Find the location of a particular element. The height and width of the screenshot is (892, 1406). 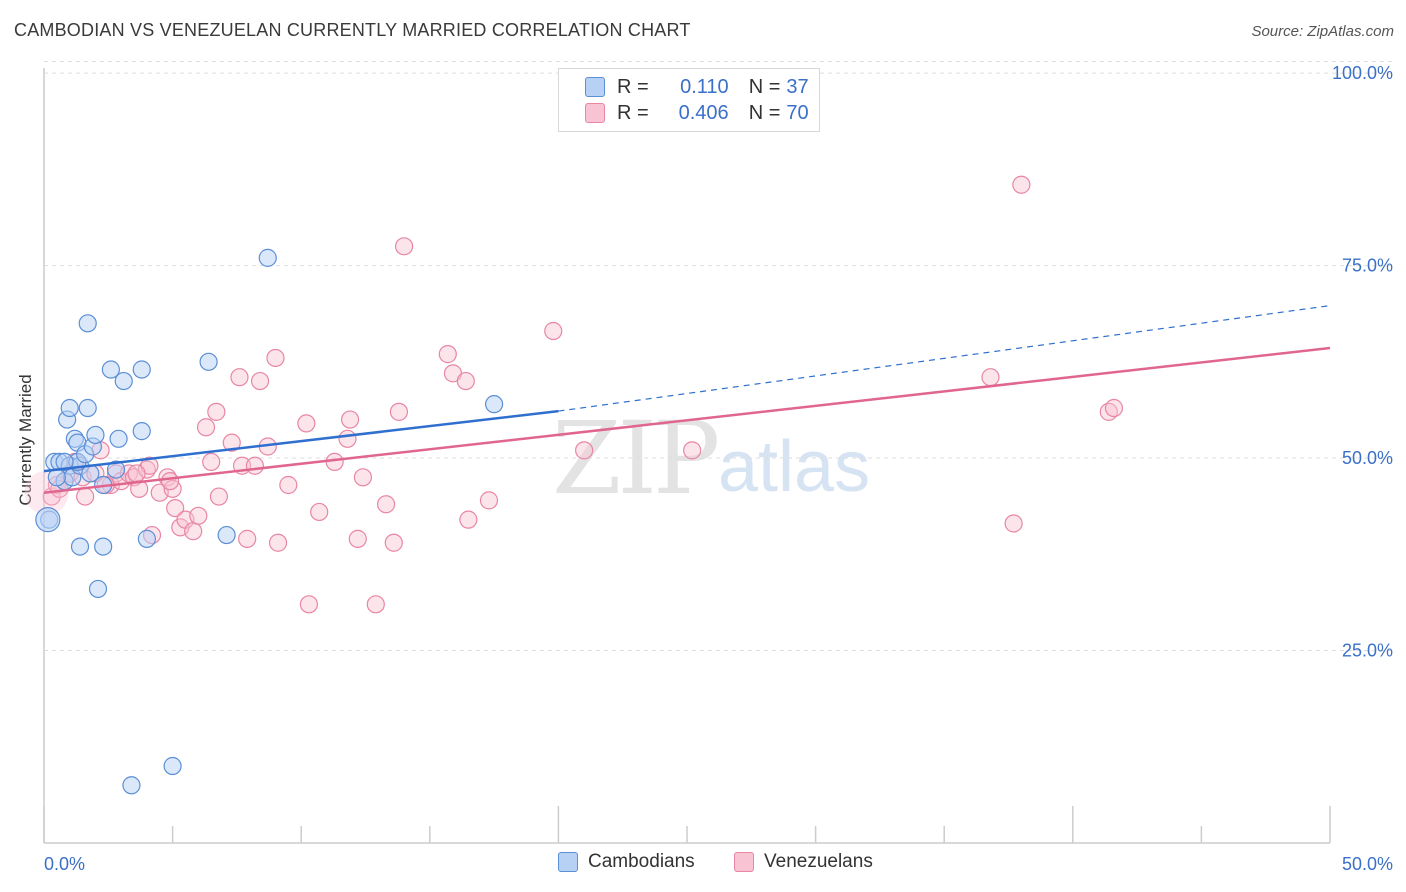

watermark-atlas: atlas is located at coordinates (794, 467).